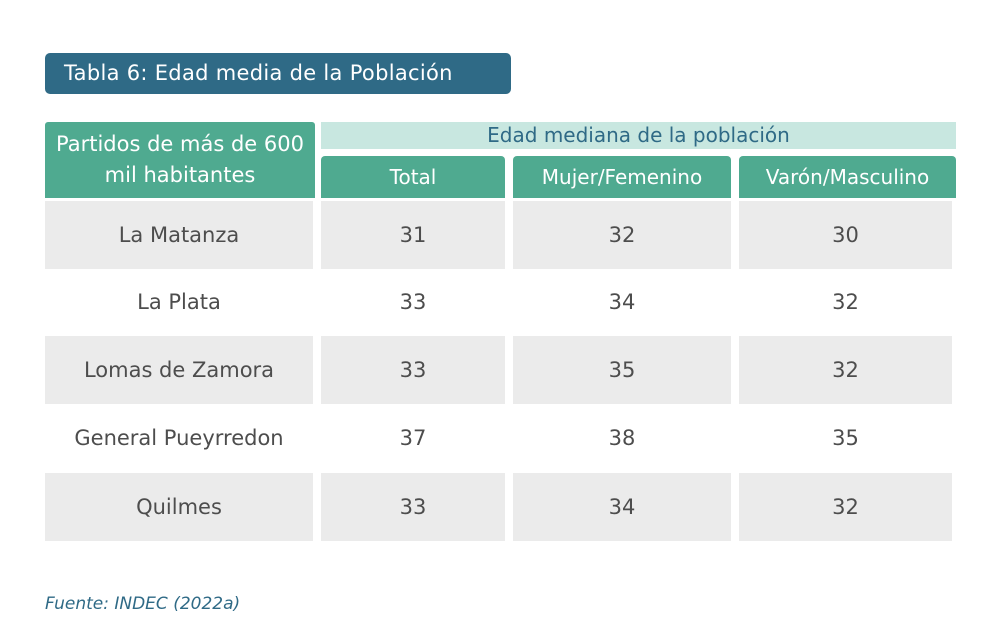 The image size is (992, 642). I want to click on row-3-name: Lomas de Zamora, so click(179, 370).